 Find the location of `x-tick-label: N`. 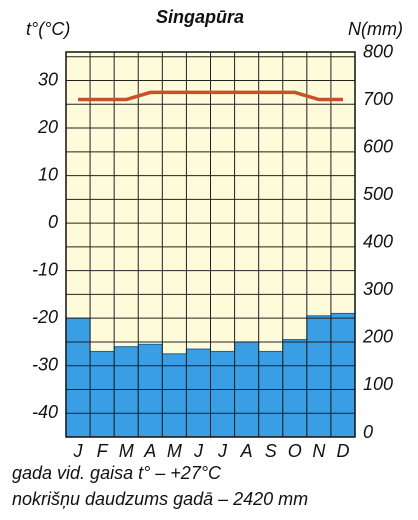

x-tick-label: N is located at coordinates (319, 451).